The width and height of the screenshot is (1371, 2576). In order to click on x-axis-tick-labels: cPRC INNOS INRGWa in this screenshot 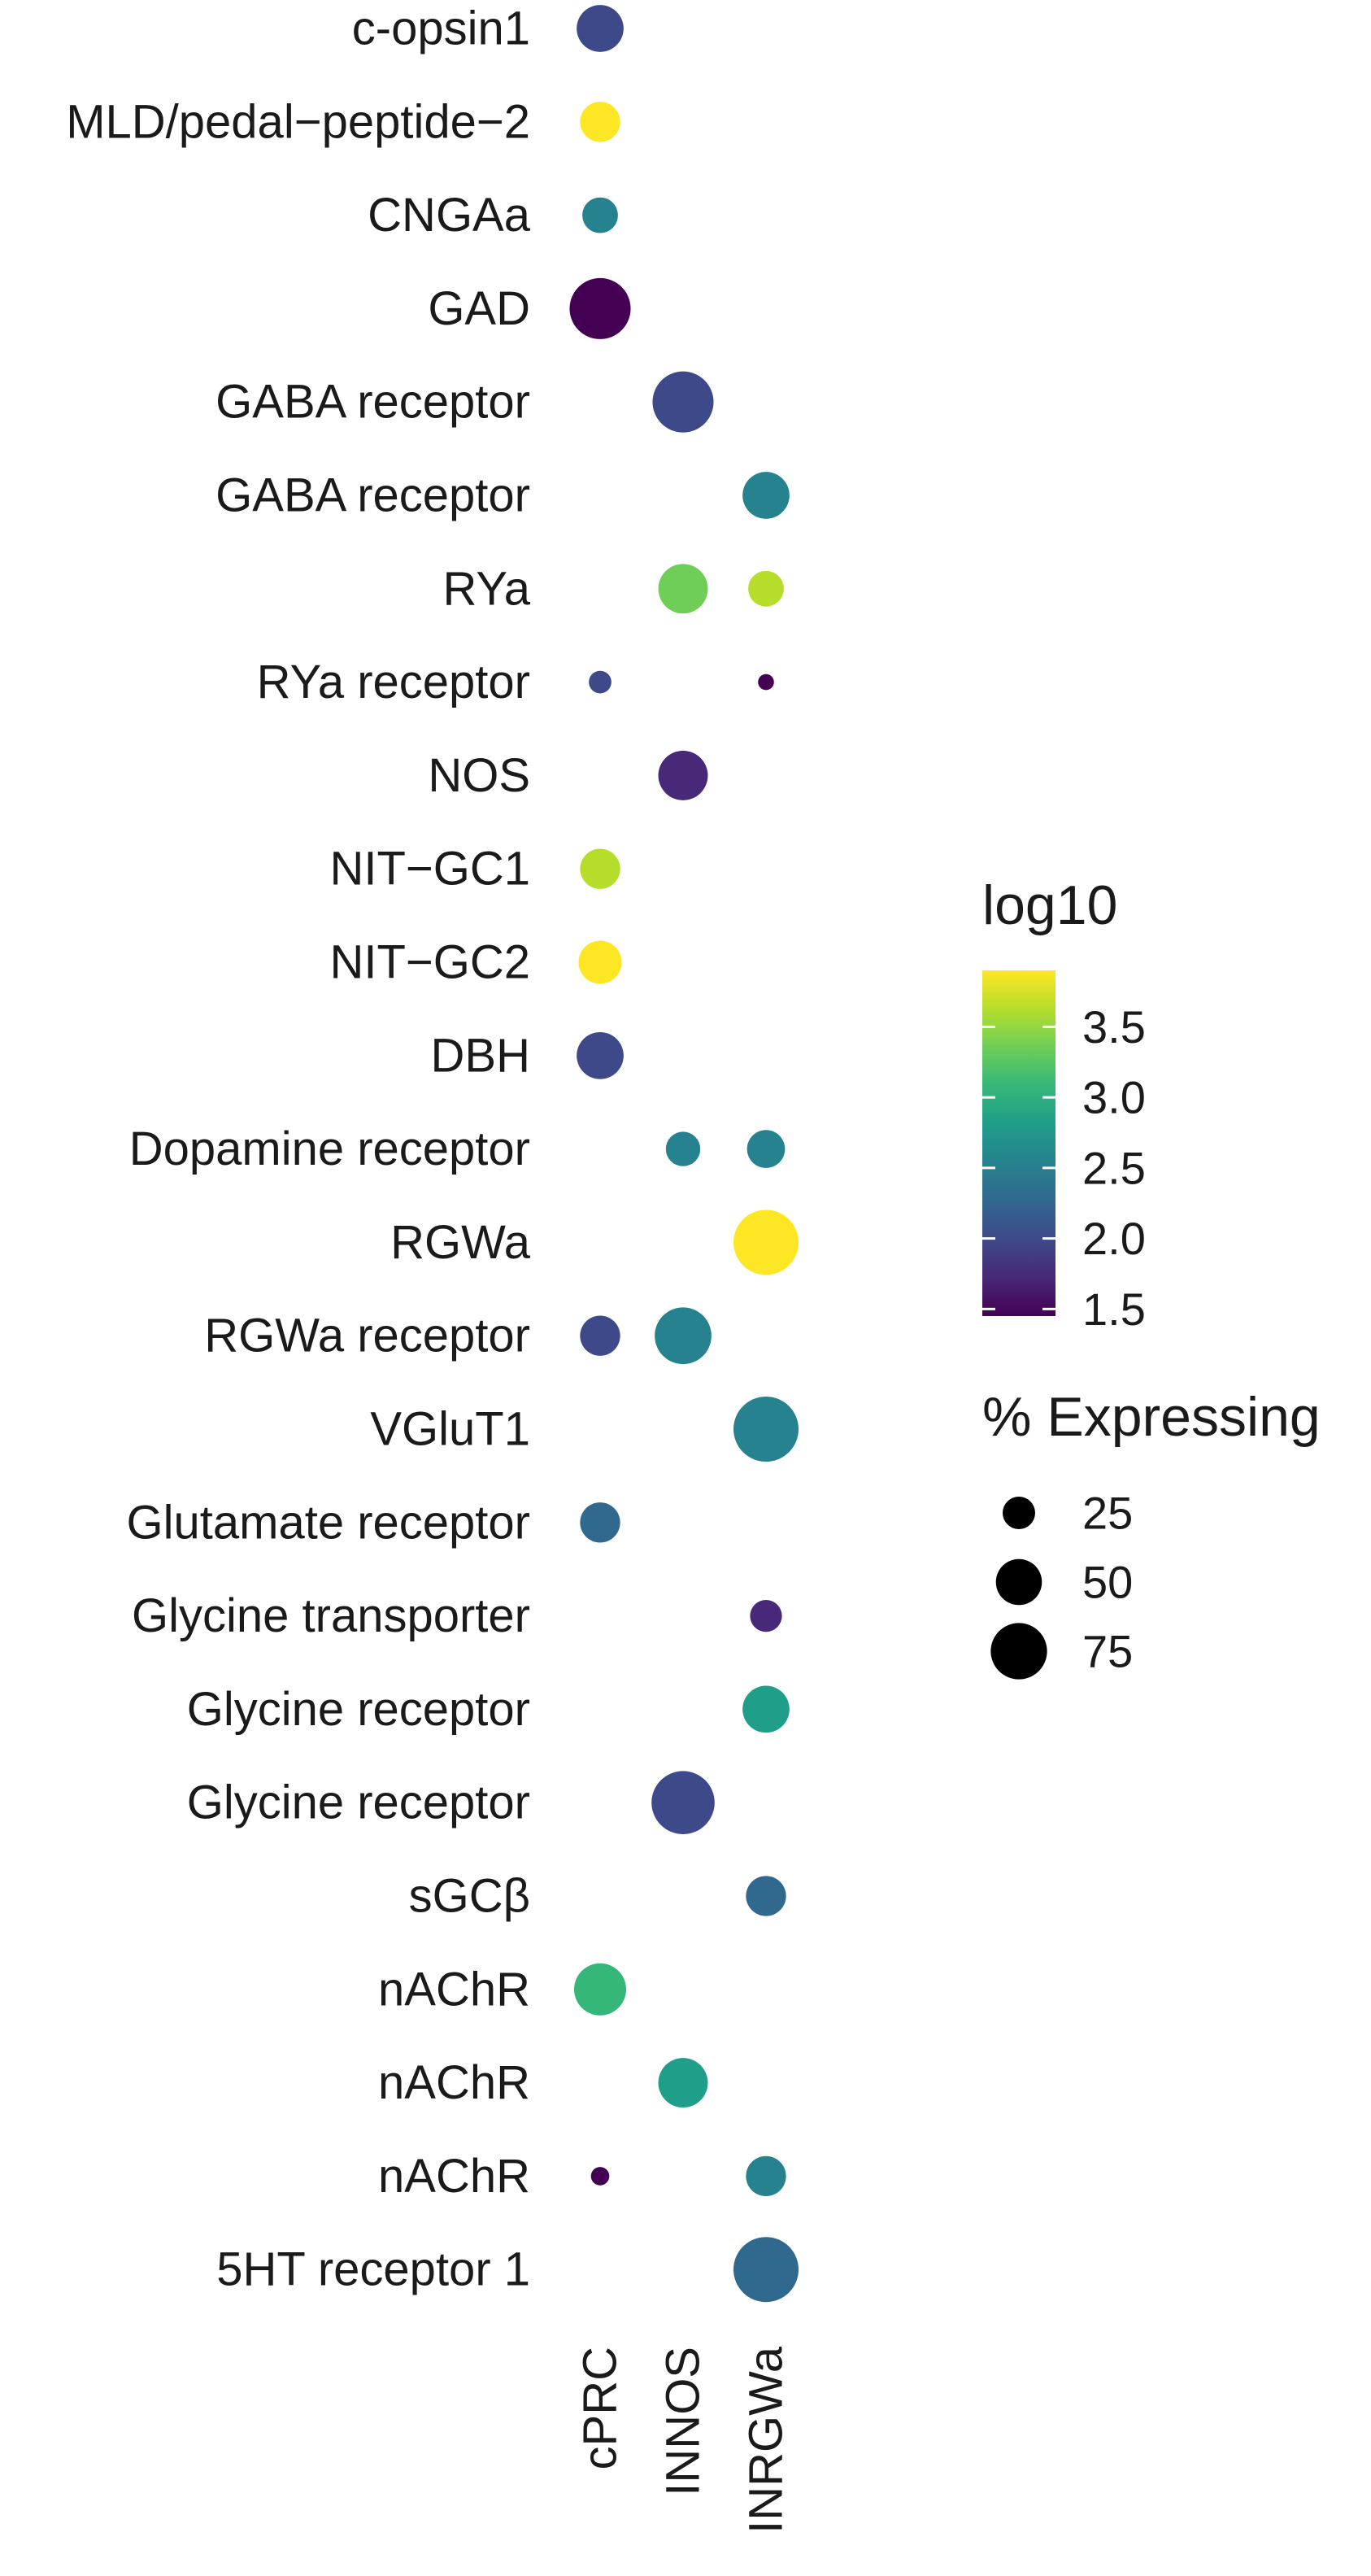, I will do `click(683, 2440)`.